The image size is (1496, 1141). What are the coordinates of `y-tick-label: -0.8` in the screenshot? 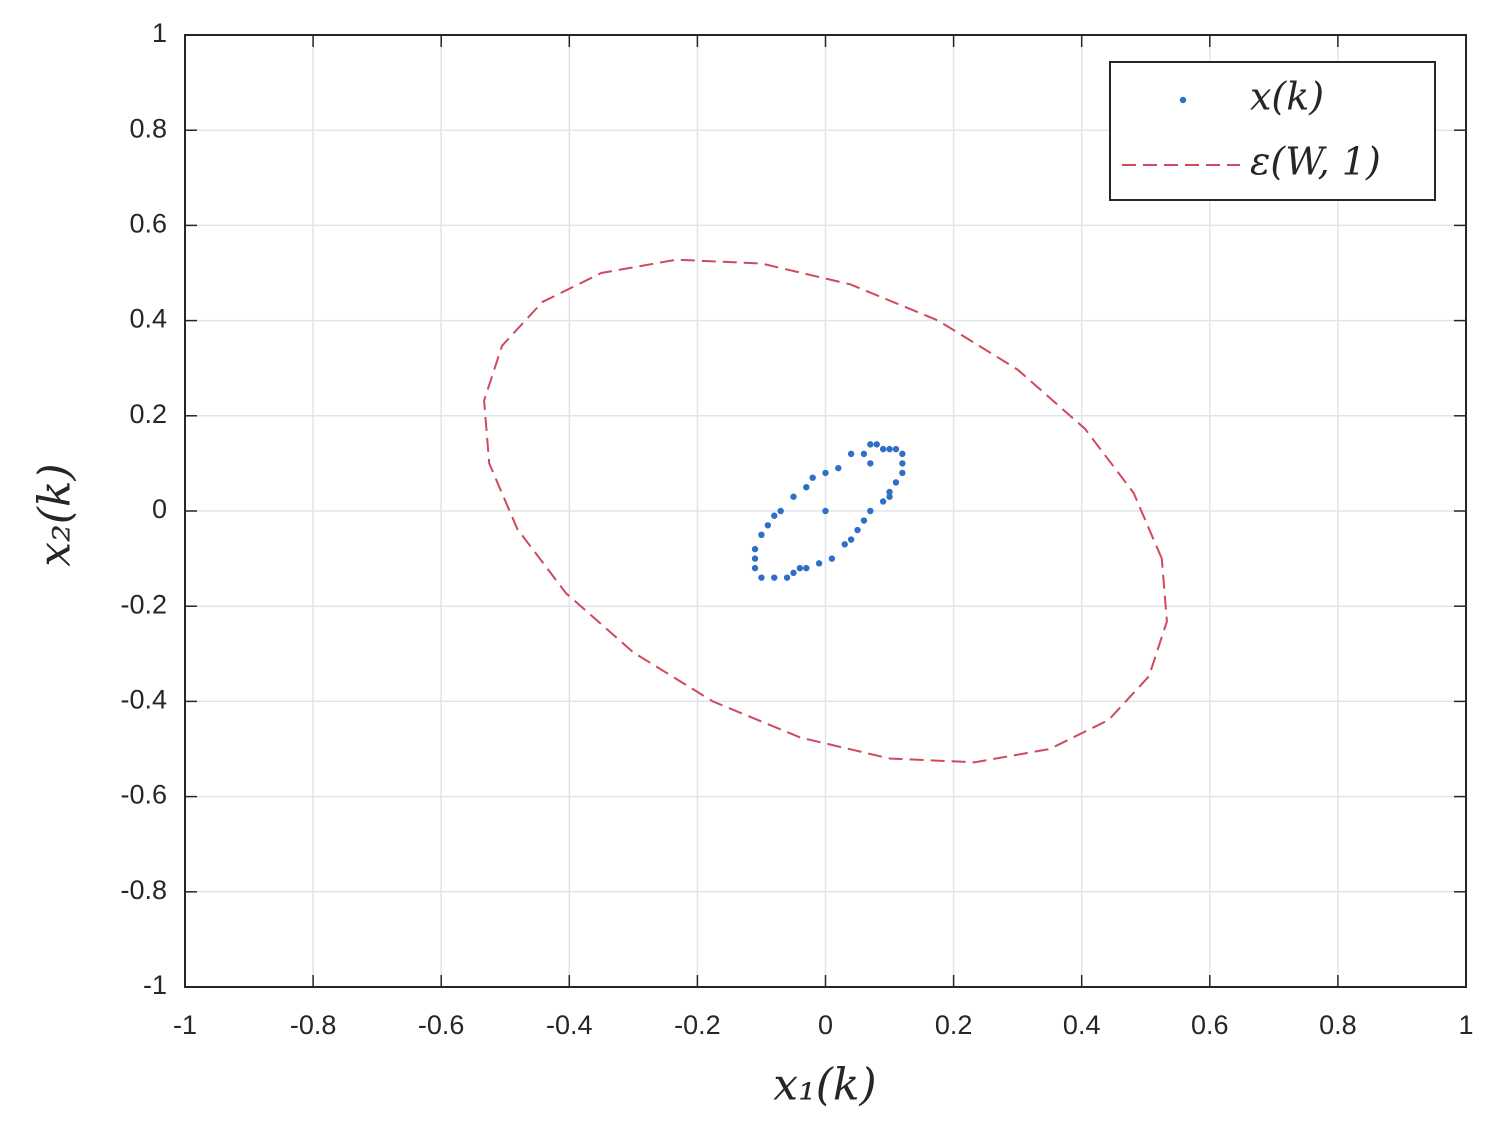 It's located at (143, 890).